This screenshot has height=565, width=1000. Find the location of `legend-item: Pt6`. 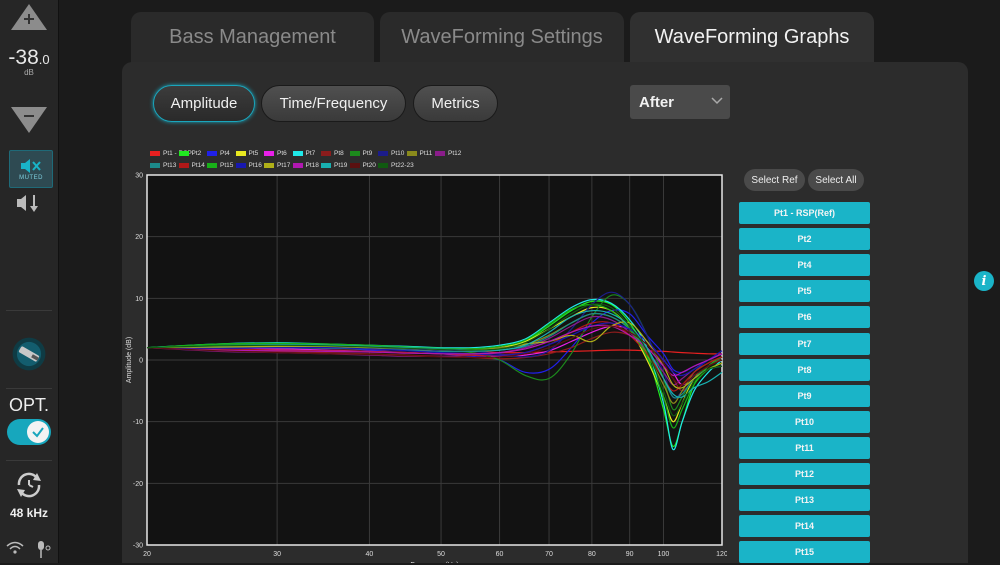

legend-item: Pt6 is located at coordinates (275, 153).